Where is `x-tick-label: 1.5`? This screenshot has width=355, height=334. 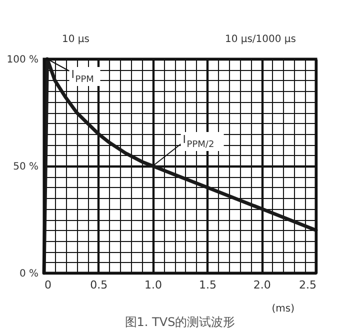
x-tick-label: 1.5 is located at coordinates (207, 285).